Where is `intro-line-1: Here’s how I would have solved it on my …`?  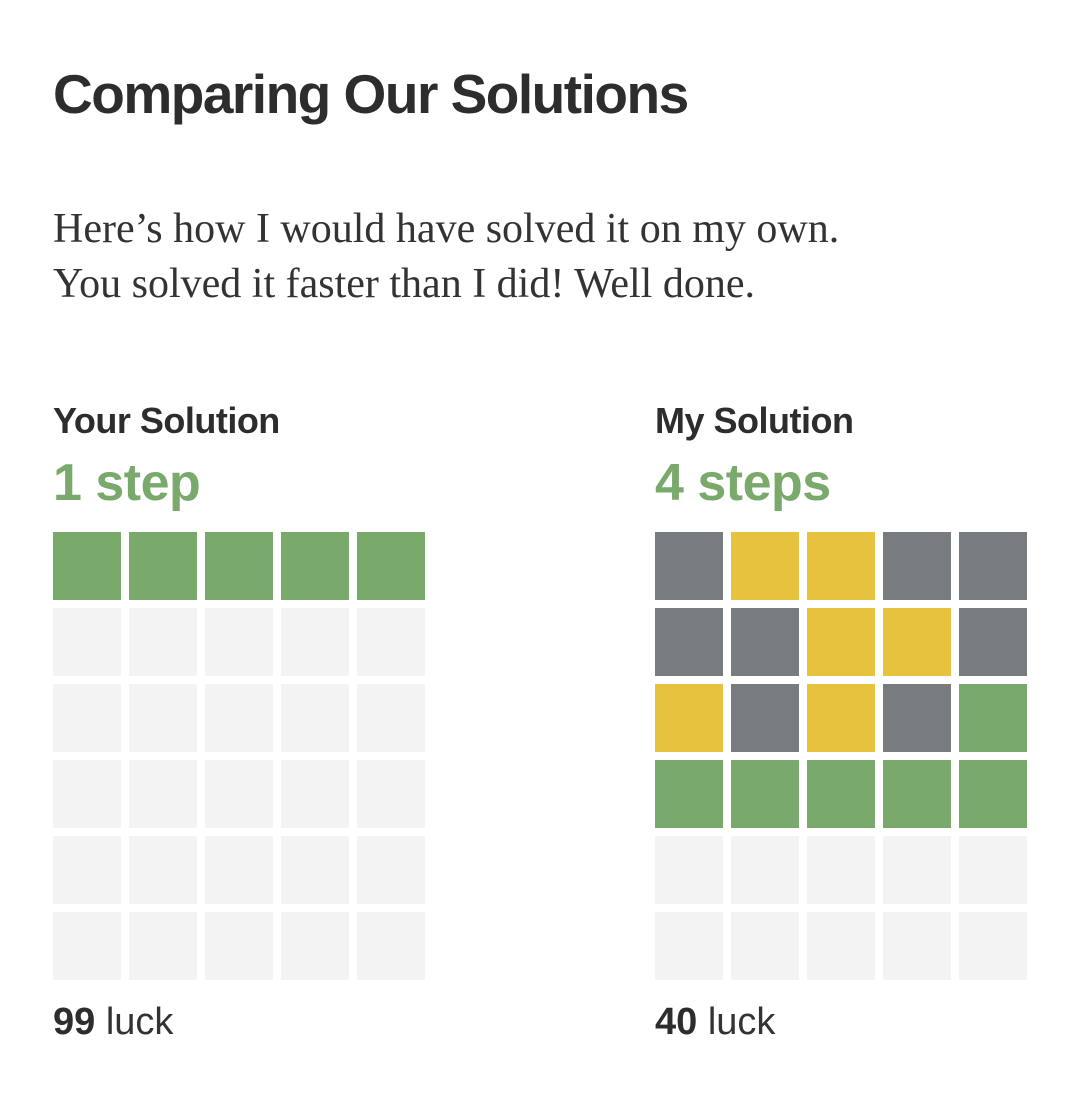
intro-line-1: Here’s how I would have solved it on my … is located at coordinates (446, 229).